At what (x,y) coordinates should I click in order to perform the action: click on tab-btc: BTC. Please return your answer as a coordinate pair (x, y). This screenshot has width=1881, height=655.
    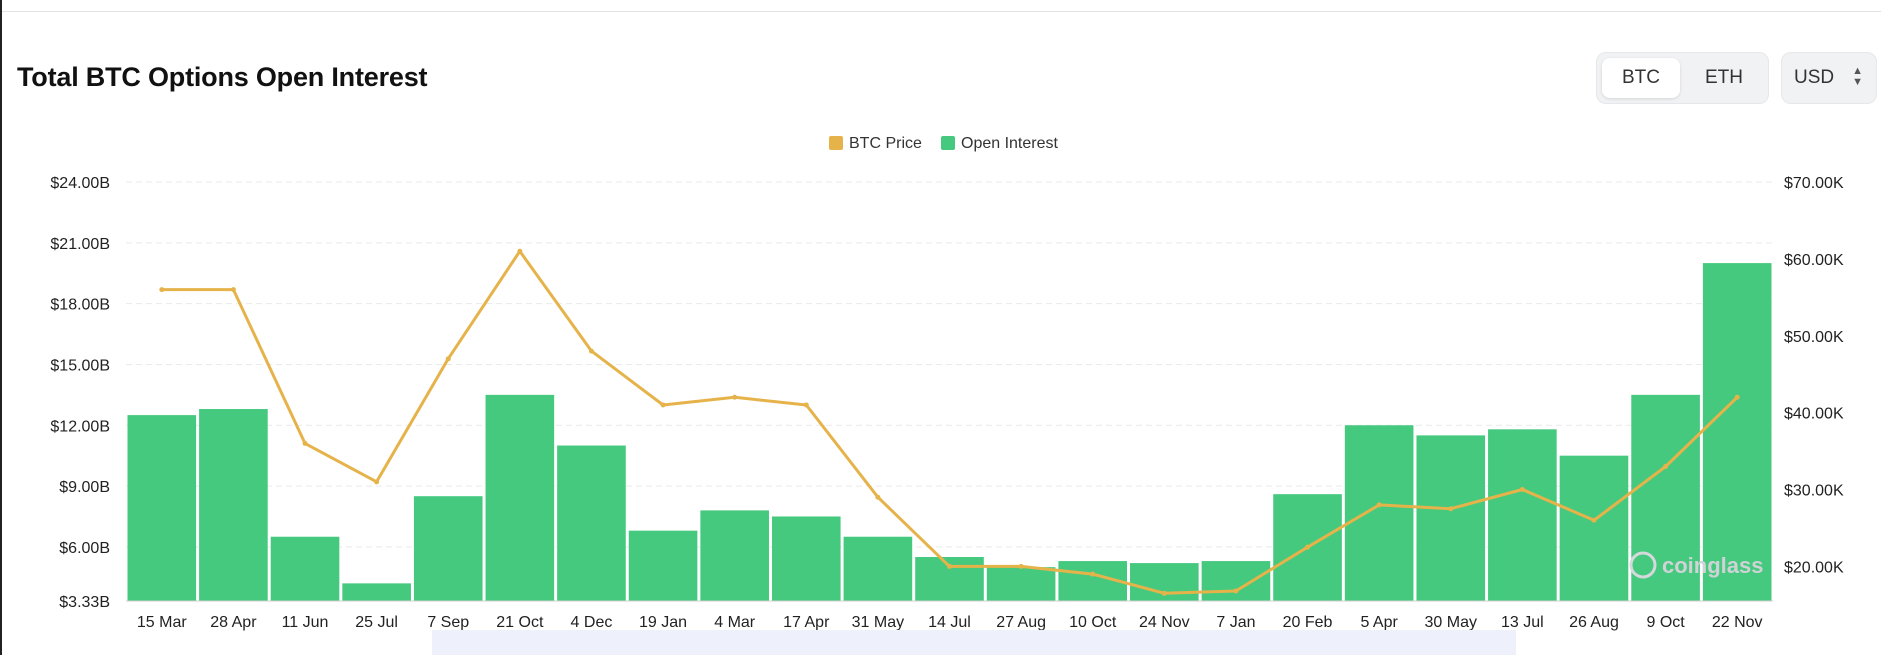
    Looking at the image, I should click on (1641, 78).